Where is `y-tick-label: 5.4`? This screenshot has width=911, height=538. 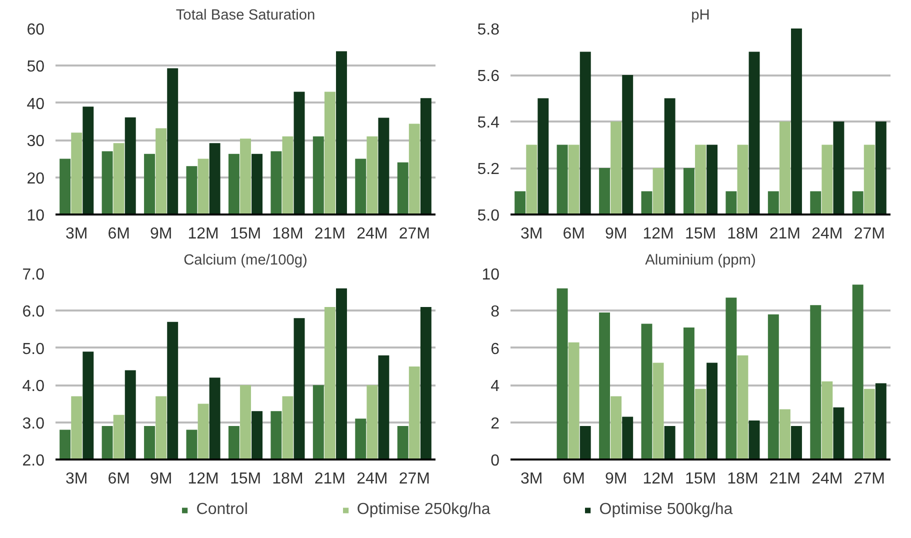 y-tick-label: 5.4 is located at coordinates (488, 123).